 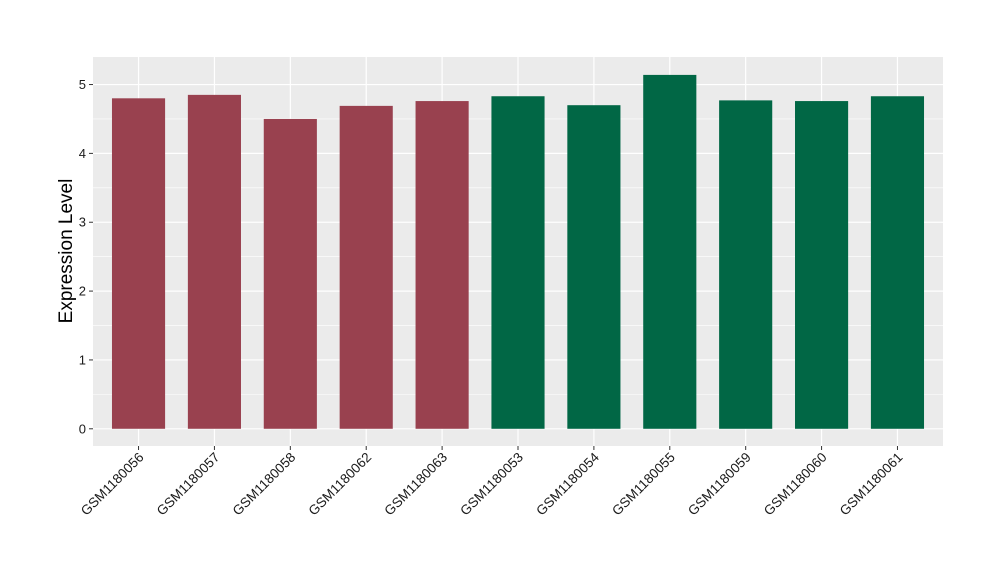 I want to click on bar-GSM1180057, so click(x=214, y=261).